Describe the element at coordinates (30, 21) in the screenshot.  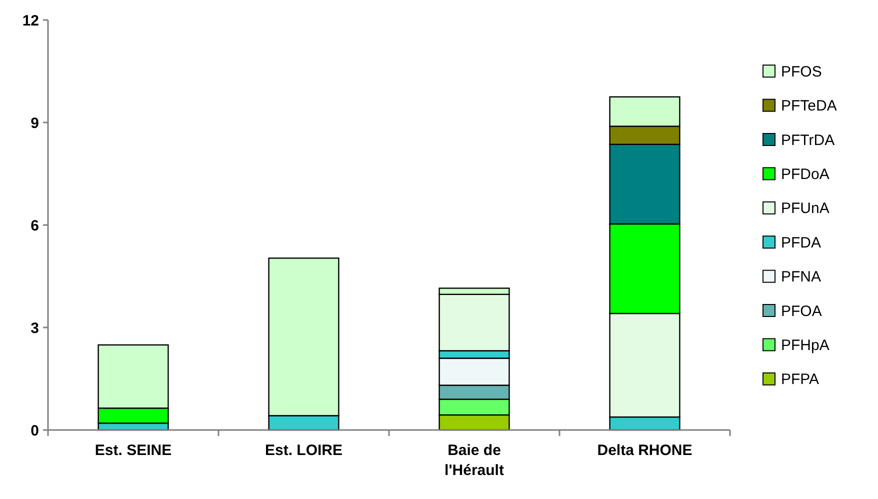
I see `y-tick-label: 12` at that location.